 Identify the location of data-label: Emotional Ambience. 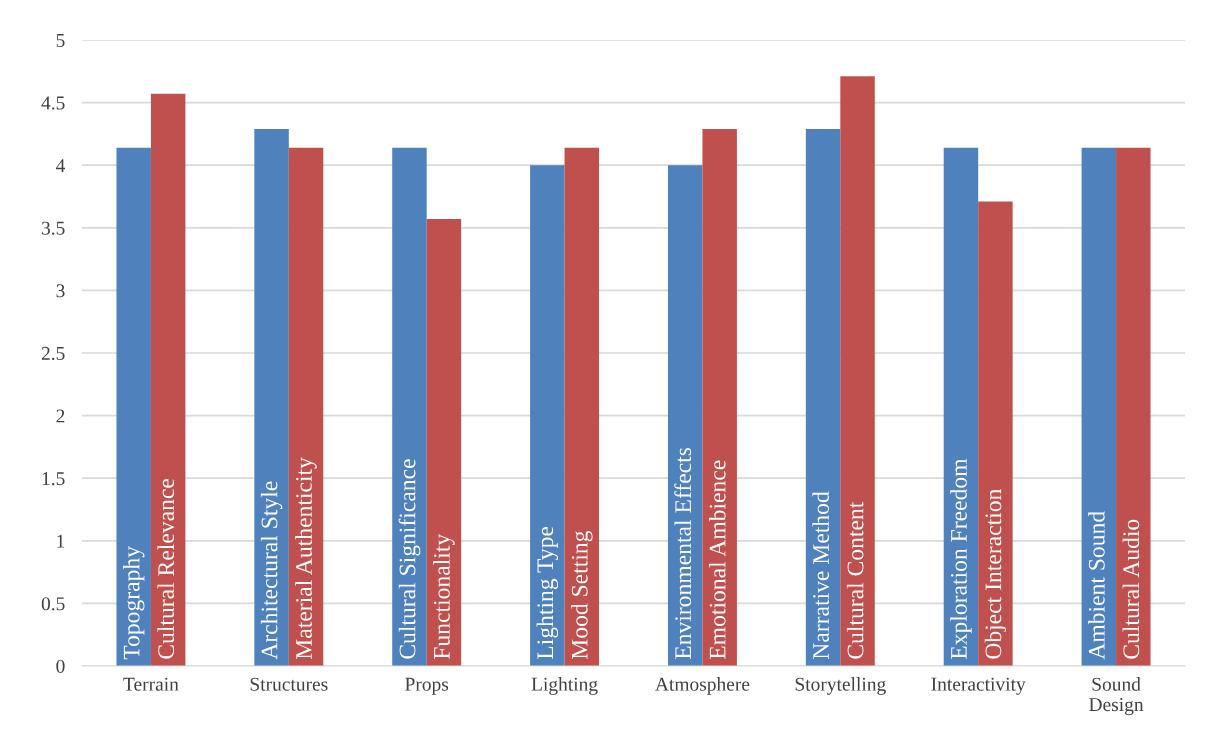
(717, 560).